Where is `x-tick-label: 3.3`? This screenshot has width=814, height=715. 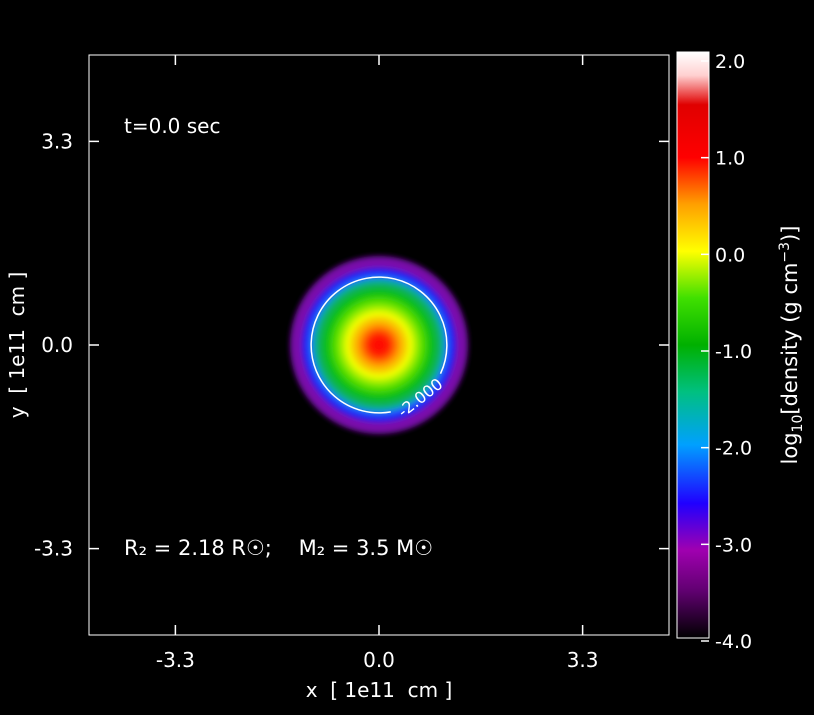
x-tick-label: 3.3 is located at coordinates (583, 660).